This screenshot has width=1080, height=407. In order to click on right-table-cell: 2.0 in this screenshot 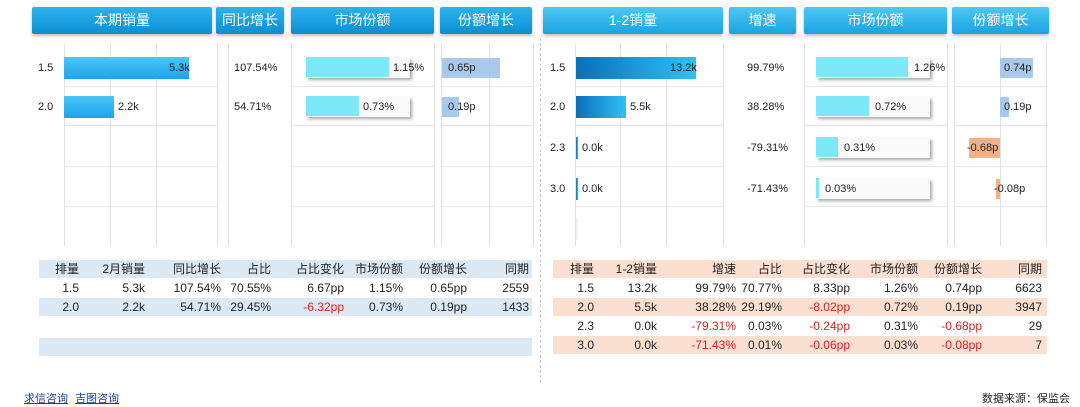, I will do `click(585, 307)`.